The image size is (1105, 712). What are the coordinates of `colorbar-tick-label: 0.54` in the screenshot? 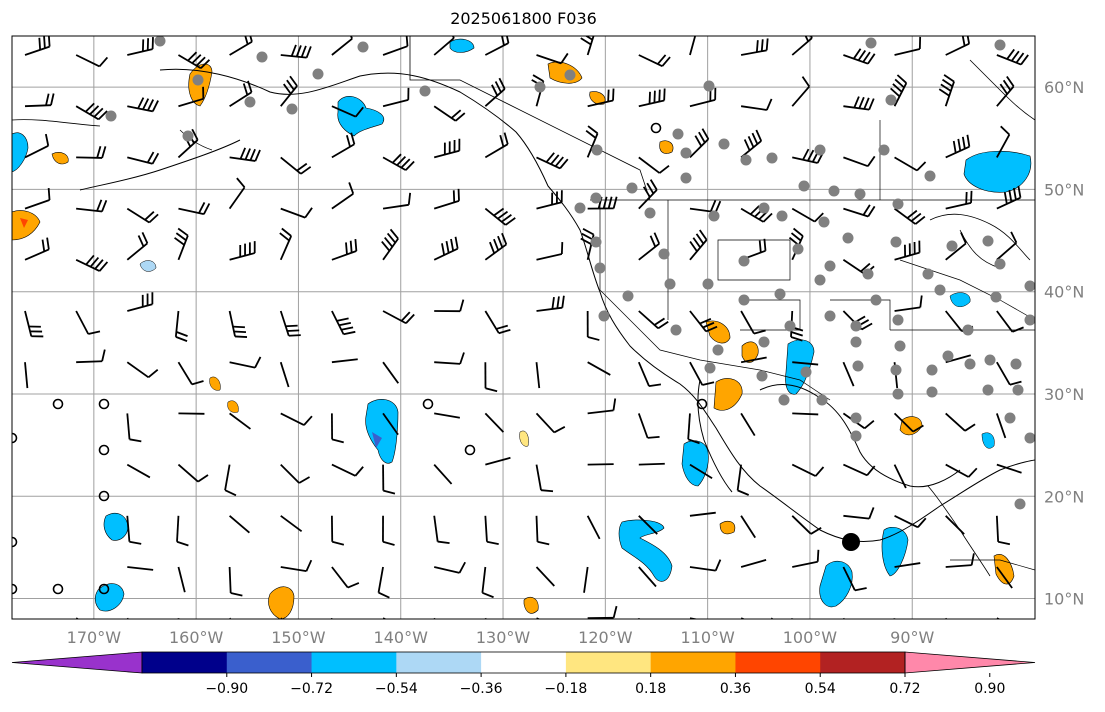 It's located at (820, 689).